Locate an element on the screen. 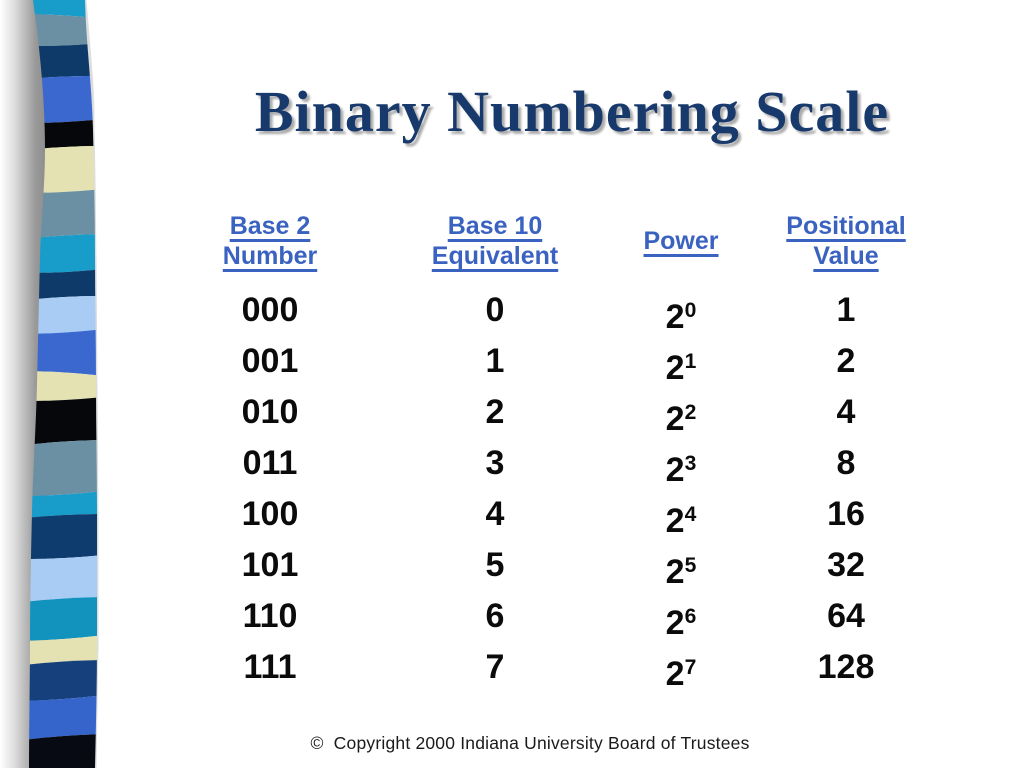 The height and width of the screenshot is (773, 1024). cell-positional-value: 128 is located at coordinates (846, 667).